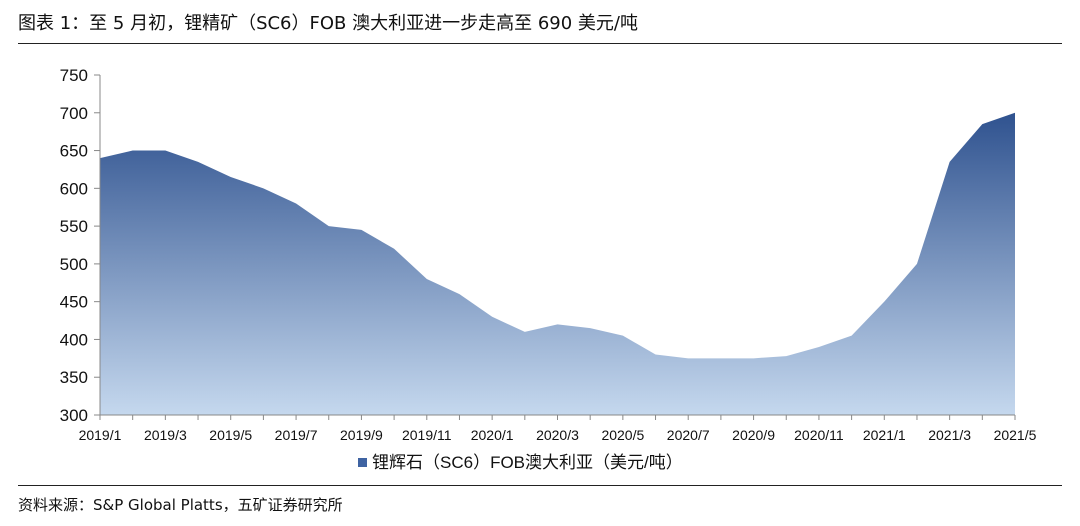  I want to click on y-tick-label: 650, so click(74, 151).